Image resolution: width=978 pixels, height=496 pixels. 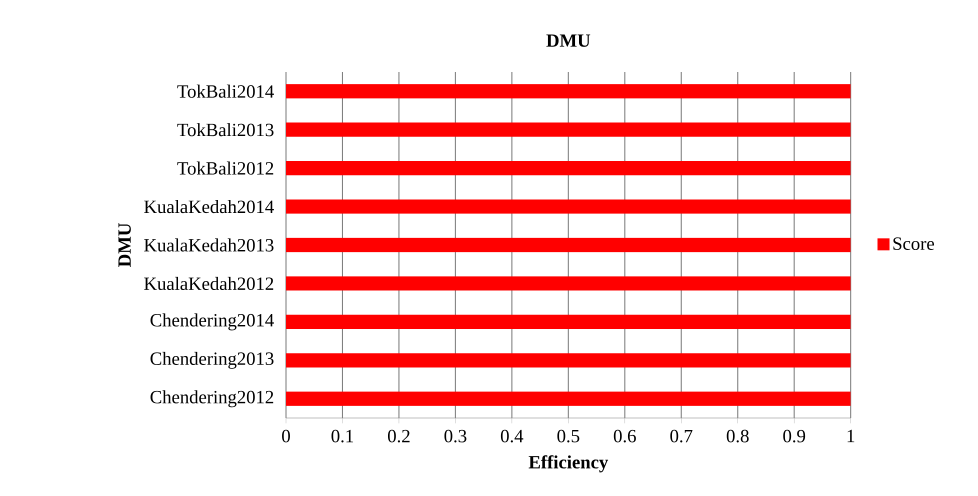 I want to click on y-tick-label: KualaKedah2014, so click(x=209, y=207).